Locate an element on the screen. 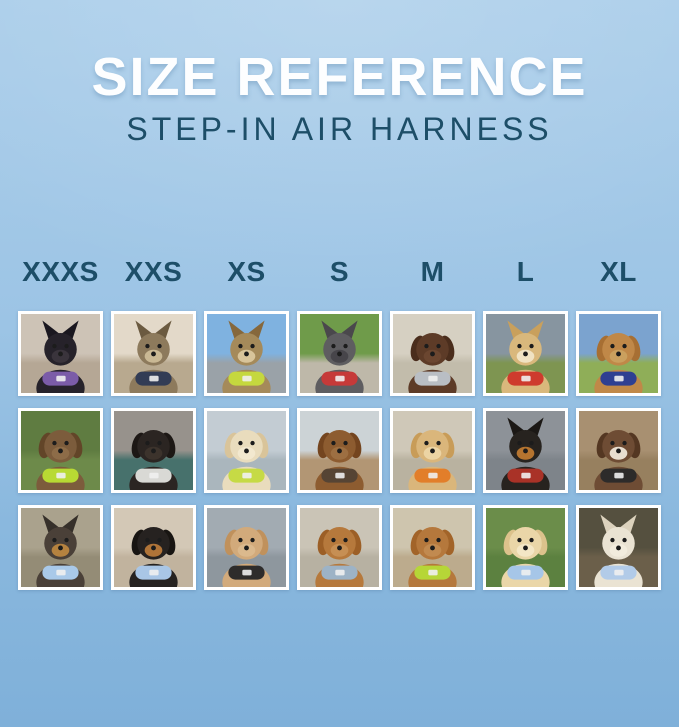 This screenshot has width=679, height=727. size-label-l: L is located at coordinates (525, 272).